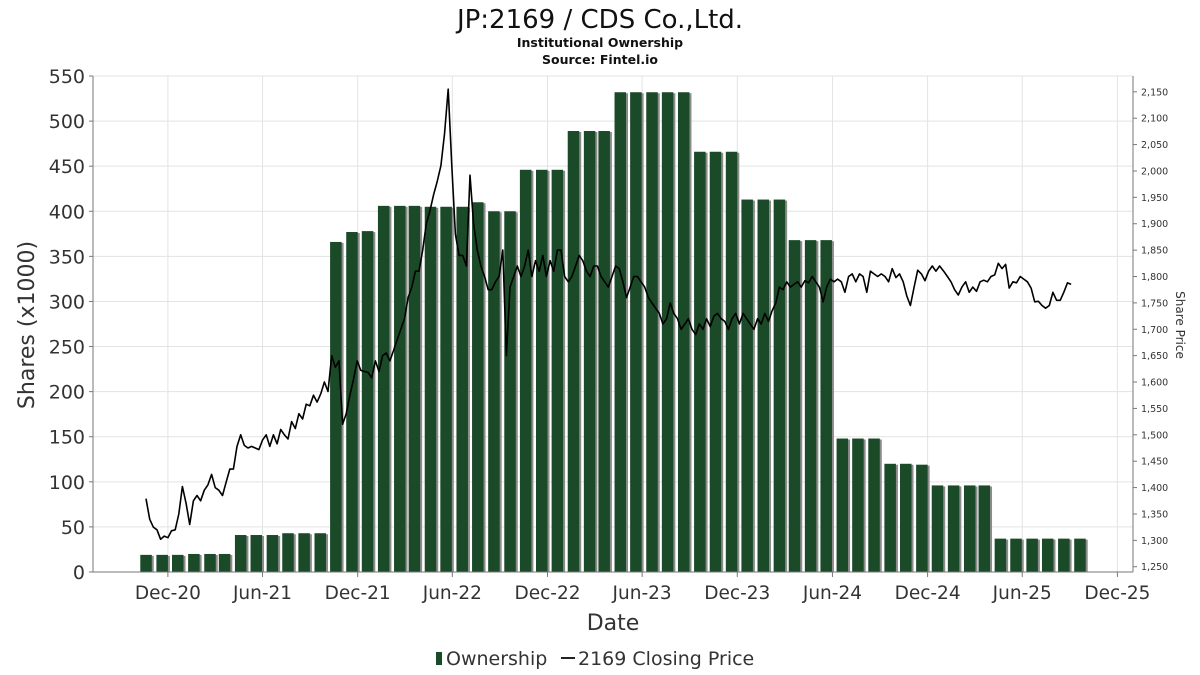 This screenshot has width=1200, height=675. I want to click on y2-tick-label: 1,350, so click(1154, 514).